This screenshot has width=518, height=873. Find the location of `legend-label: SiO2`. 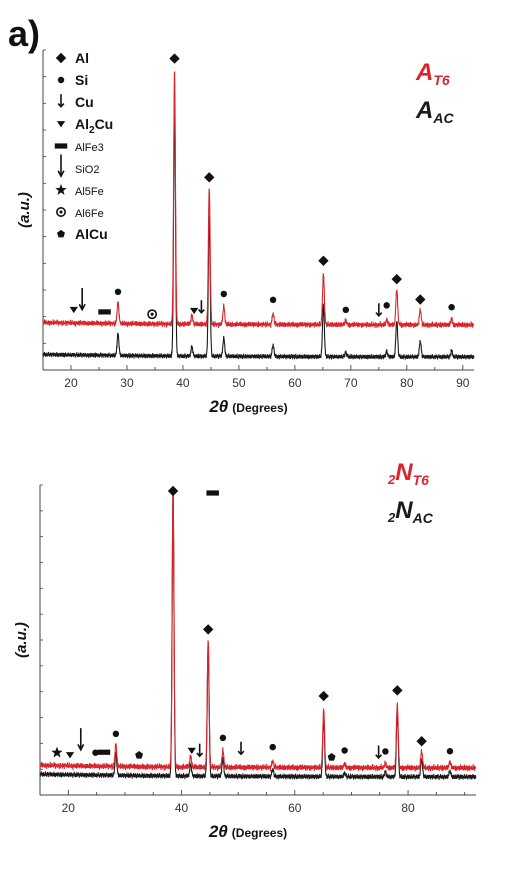

legend-label: SiO2 is located at coordinates (87, 170).